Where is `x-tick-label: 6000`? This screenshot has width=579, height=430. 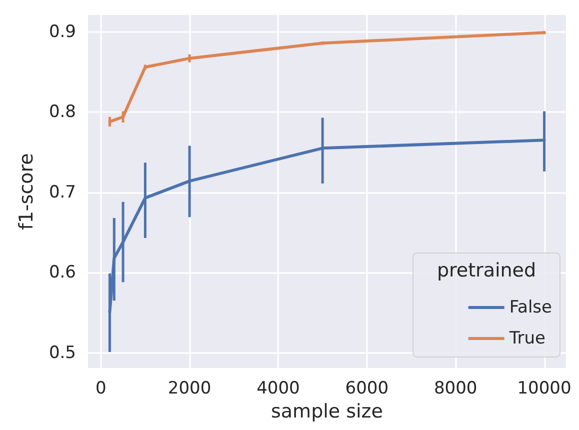 x-tick-label: 6000 is located at coordinates (367, 388).